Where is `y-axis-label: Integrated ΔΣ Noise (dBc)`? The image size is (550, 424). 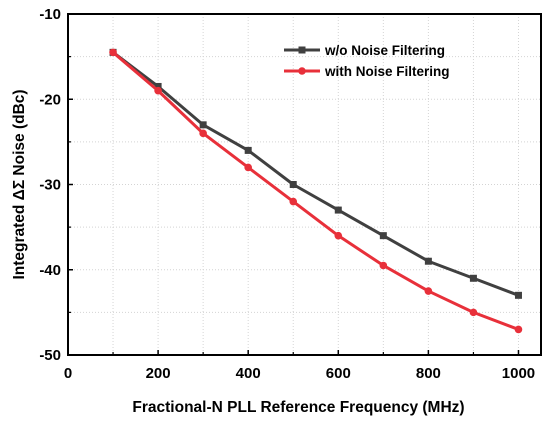
y-axis-label: Integrated ΔΣ Noise (dBc) is located at coordinates (19, 184).